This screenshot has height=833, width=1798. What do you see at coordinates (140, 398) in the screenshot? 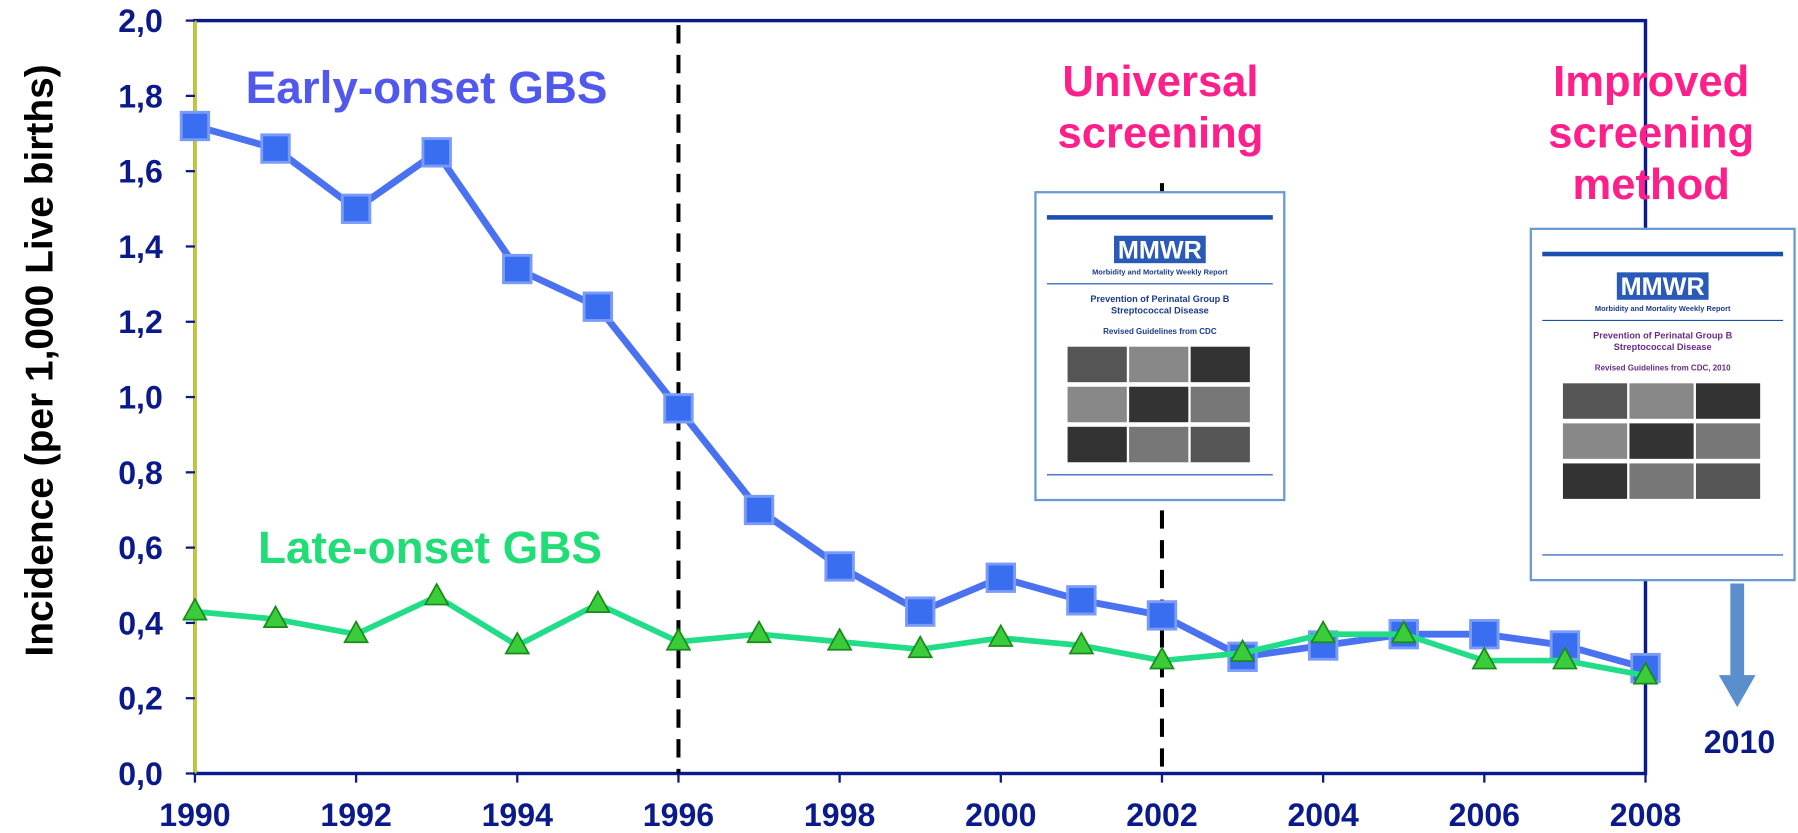
I see `y-tick-label: 1,0` at bounding box center [140, 398].